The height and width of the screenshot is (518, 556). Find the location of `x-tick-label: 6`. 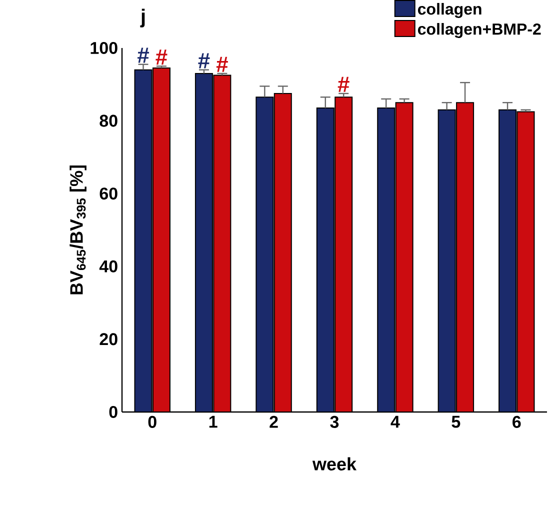

x-tick-label: 6 is located at coordinates (516, 422).